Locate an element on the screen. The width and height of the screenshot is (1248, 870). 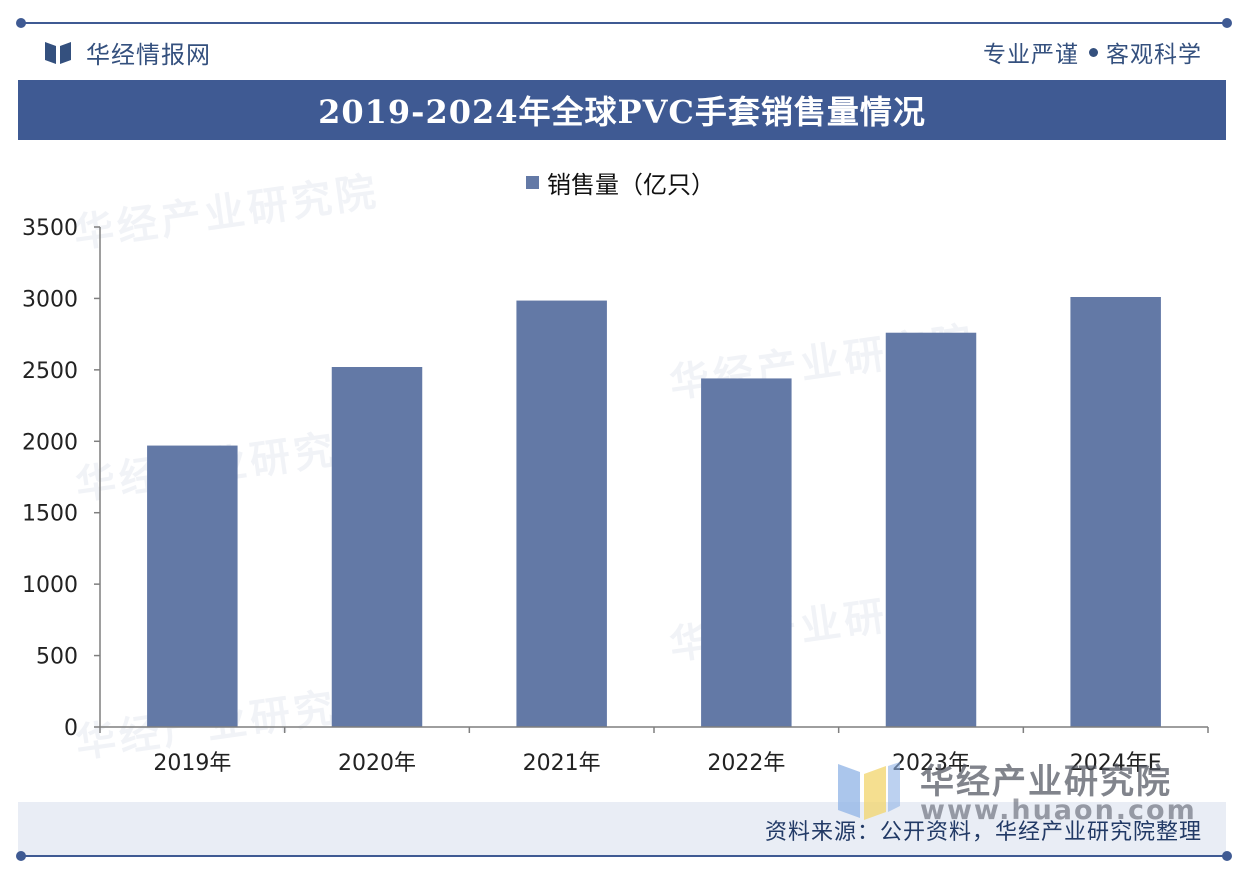
brand: 华经情报网 is located at coordinates (127, 52).